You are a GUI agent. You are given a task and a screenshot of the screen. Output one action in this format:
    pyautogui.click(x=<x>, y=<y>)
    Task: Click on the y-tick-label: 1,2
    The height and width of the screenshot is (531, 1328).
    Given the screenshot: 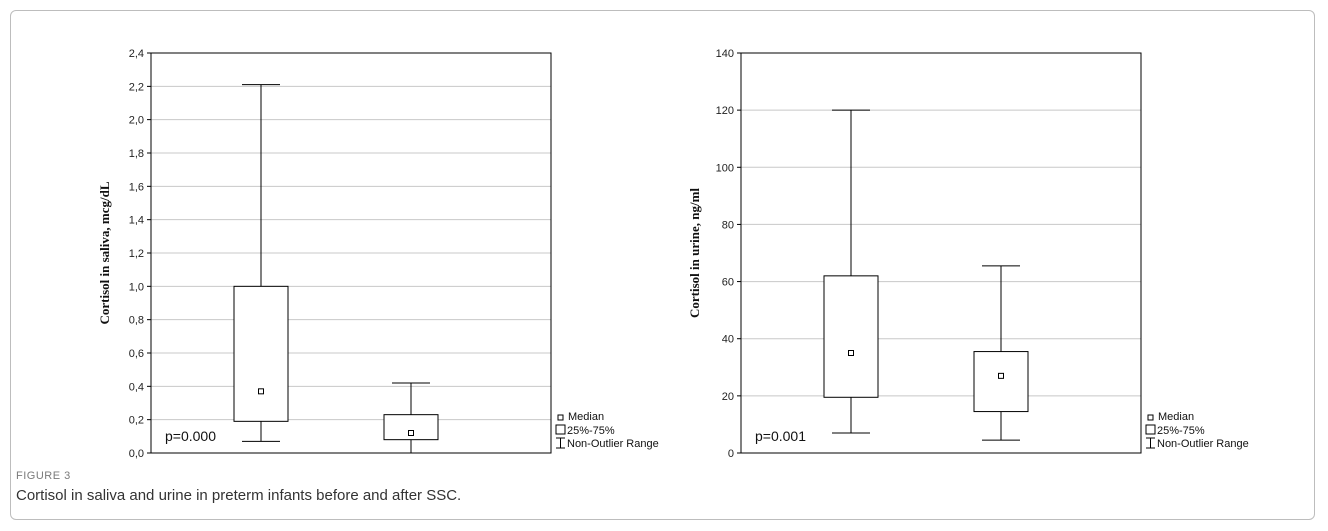 What is the action you would take?
    pyautogui.click(x=136, y=254)
    